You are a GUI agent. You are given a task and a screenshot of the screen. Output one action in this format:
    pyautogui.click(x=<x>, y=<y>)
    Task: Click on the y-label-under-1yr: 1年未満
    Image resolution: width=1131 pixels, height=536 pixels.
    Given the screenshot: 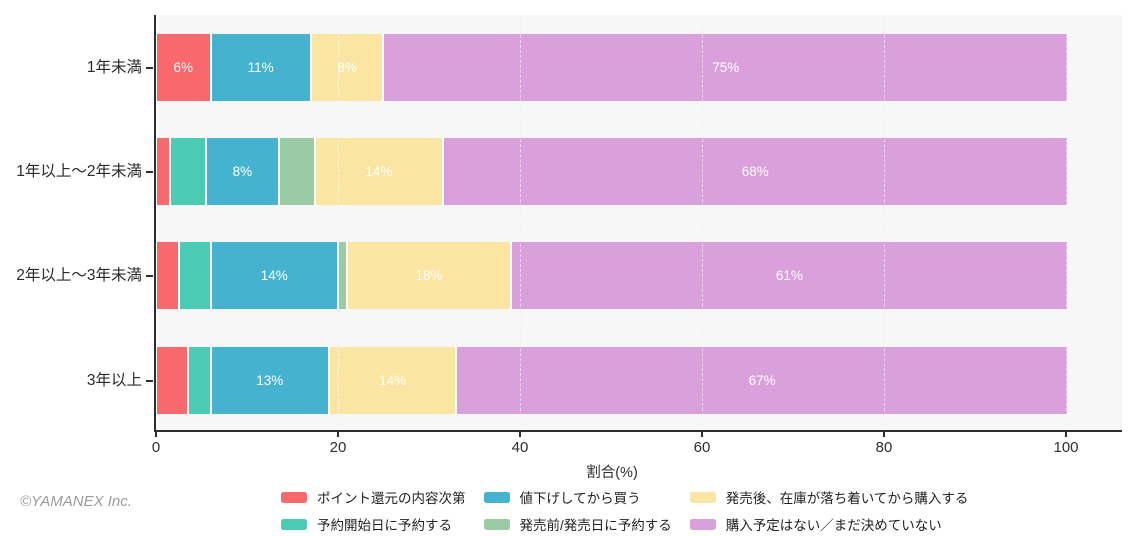 What is the action you would take?
    pyautogui.click(x=114, y=67)
    